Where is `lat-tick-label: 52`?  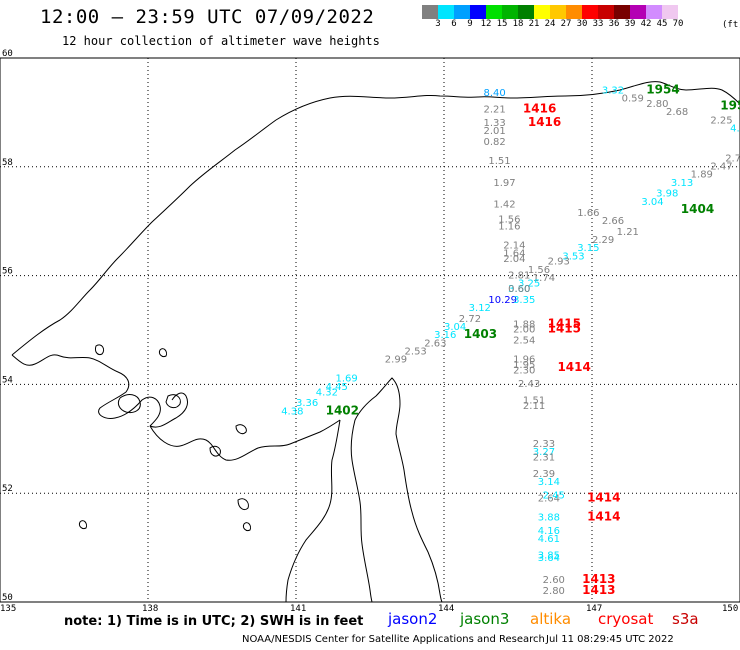
lat-tick-label: 52 is located at coordinates (7, 489).